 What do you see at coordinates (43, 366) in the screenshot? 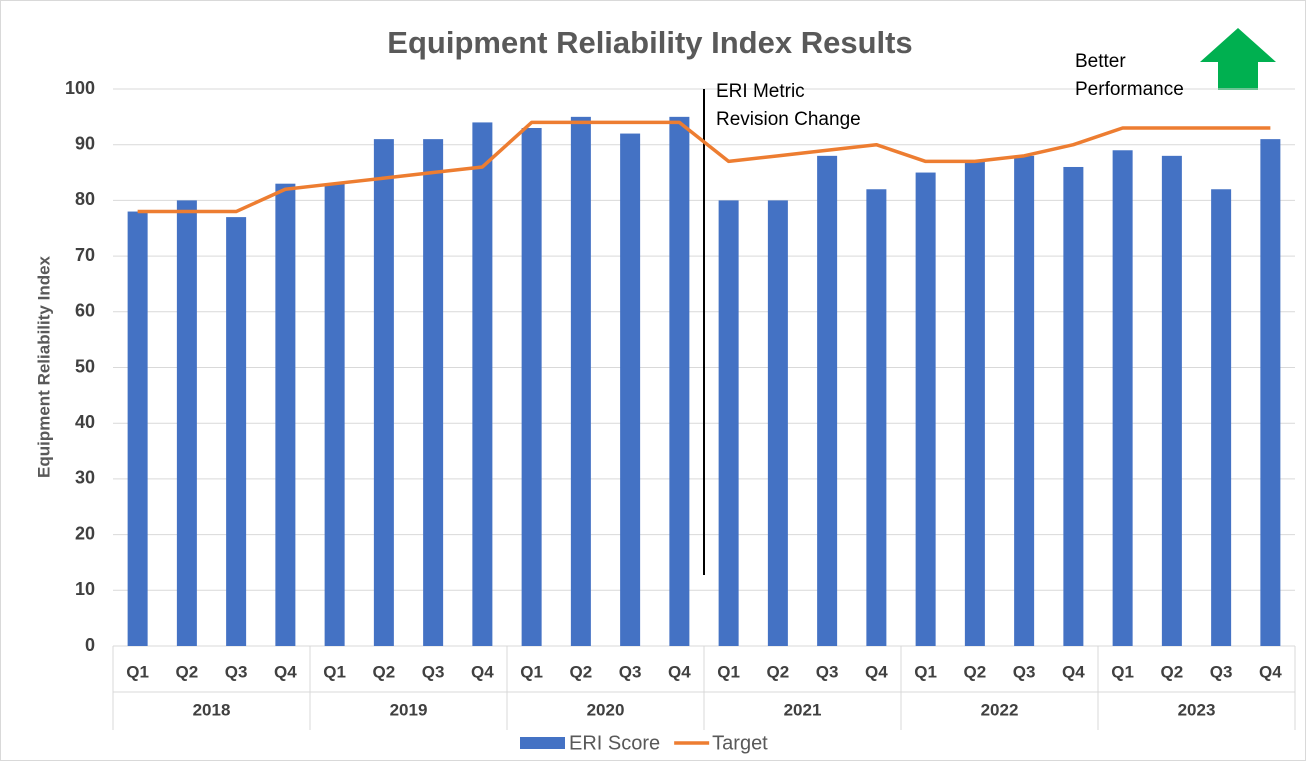
I see `y-axis-label: Equipment Reliability Index` at bounding box center [43, 366].